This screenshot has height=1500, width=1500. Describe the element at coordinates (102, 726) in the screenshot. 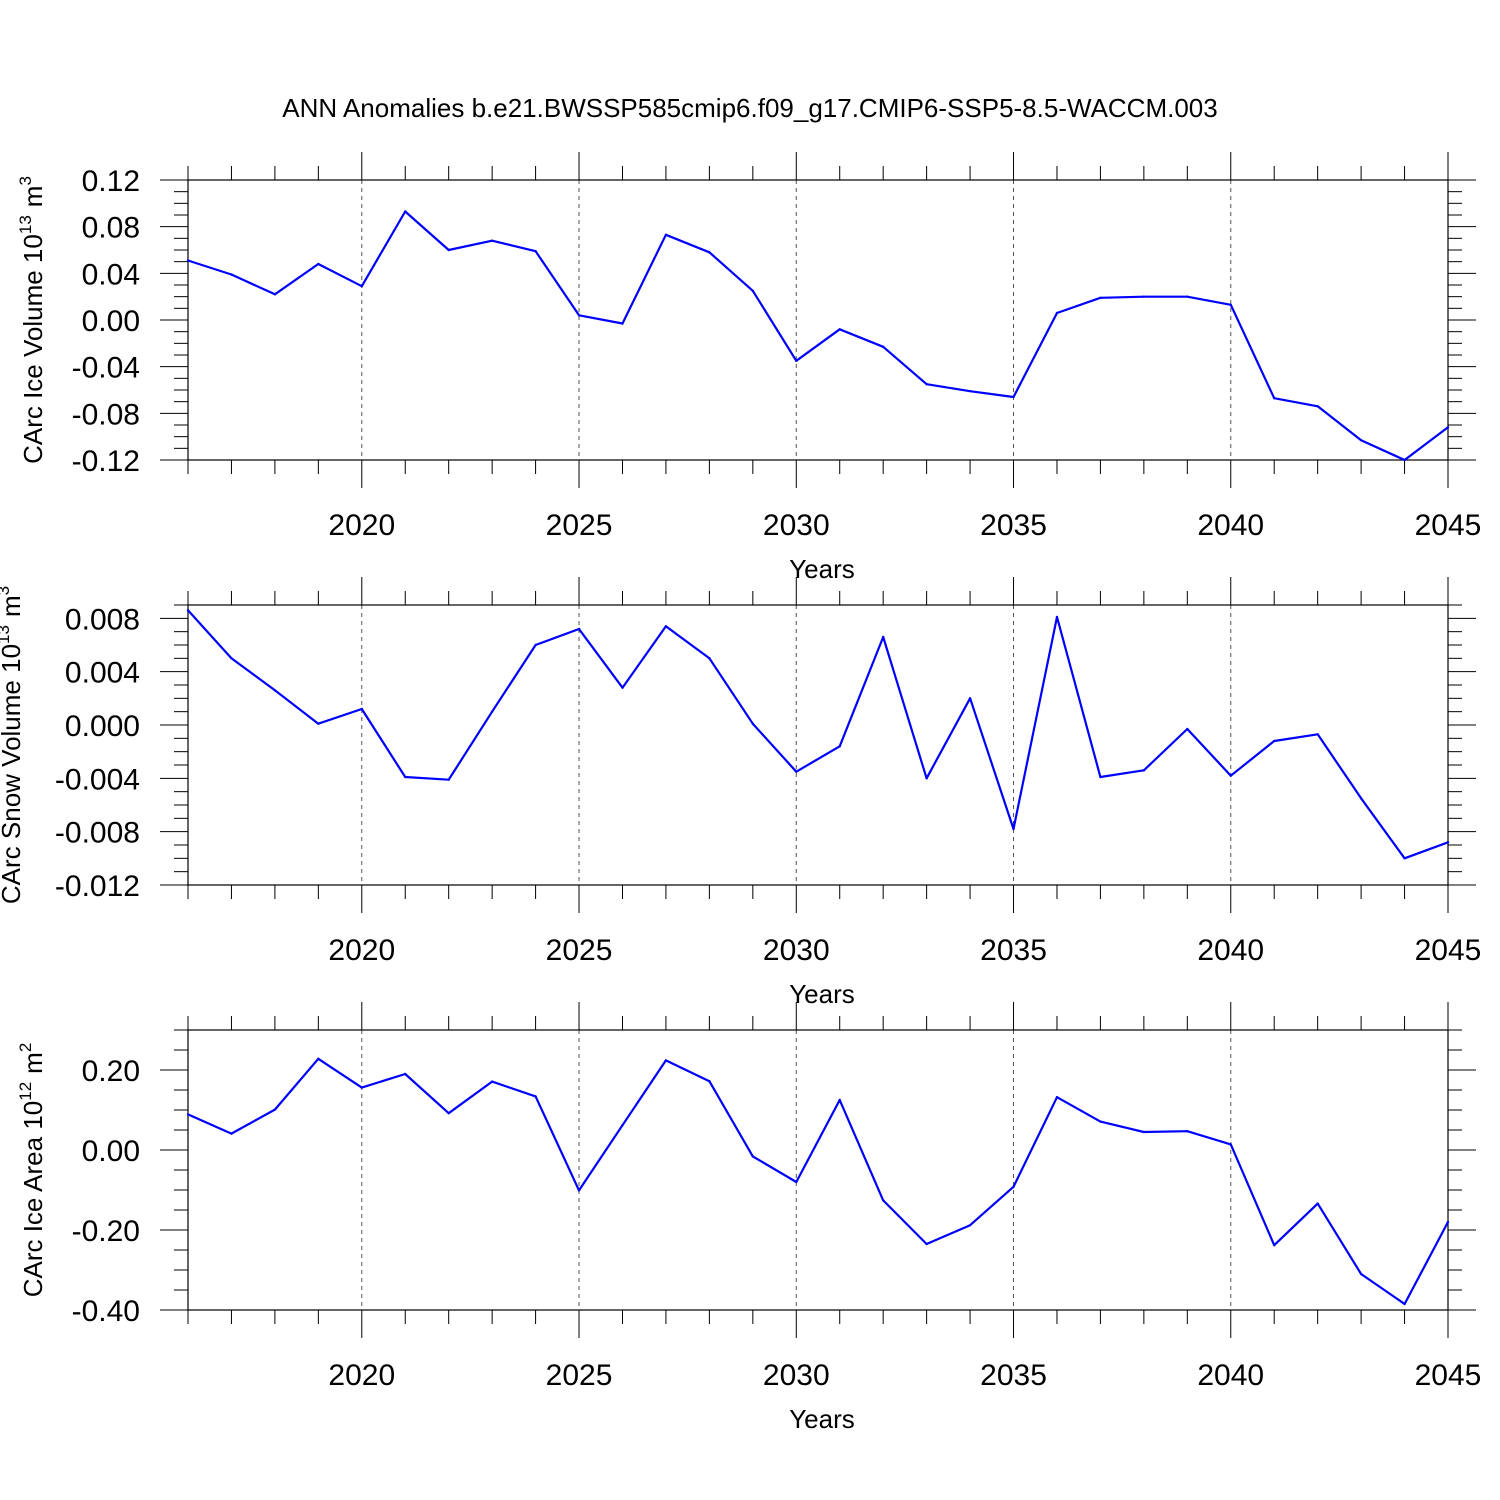

I see `y-tick-label: 0.000` at that location.